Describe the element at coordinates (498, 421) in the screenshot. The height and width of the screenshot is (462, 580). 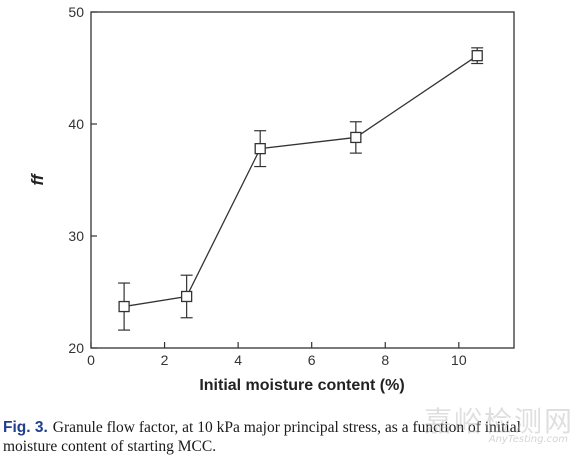
I see `watermark-logo: 嘉峪检测网` at that location.